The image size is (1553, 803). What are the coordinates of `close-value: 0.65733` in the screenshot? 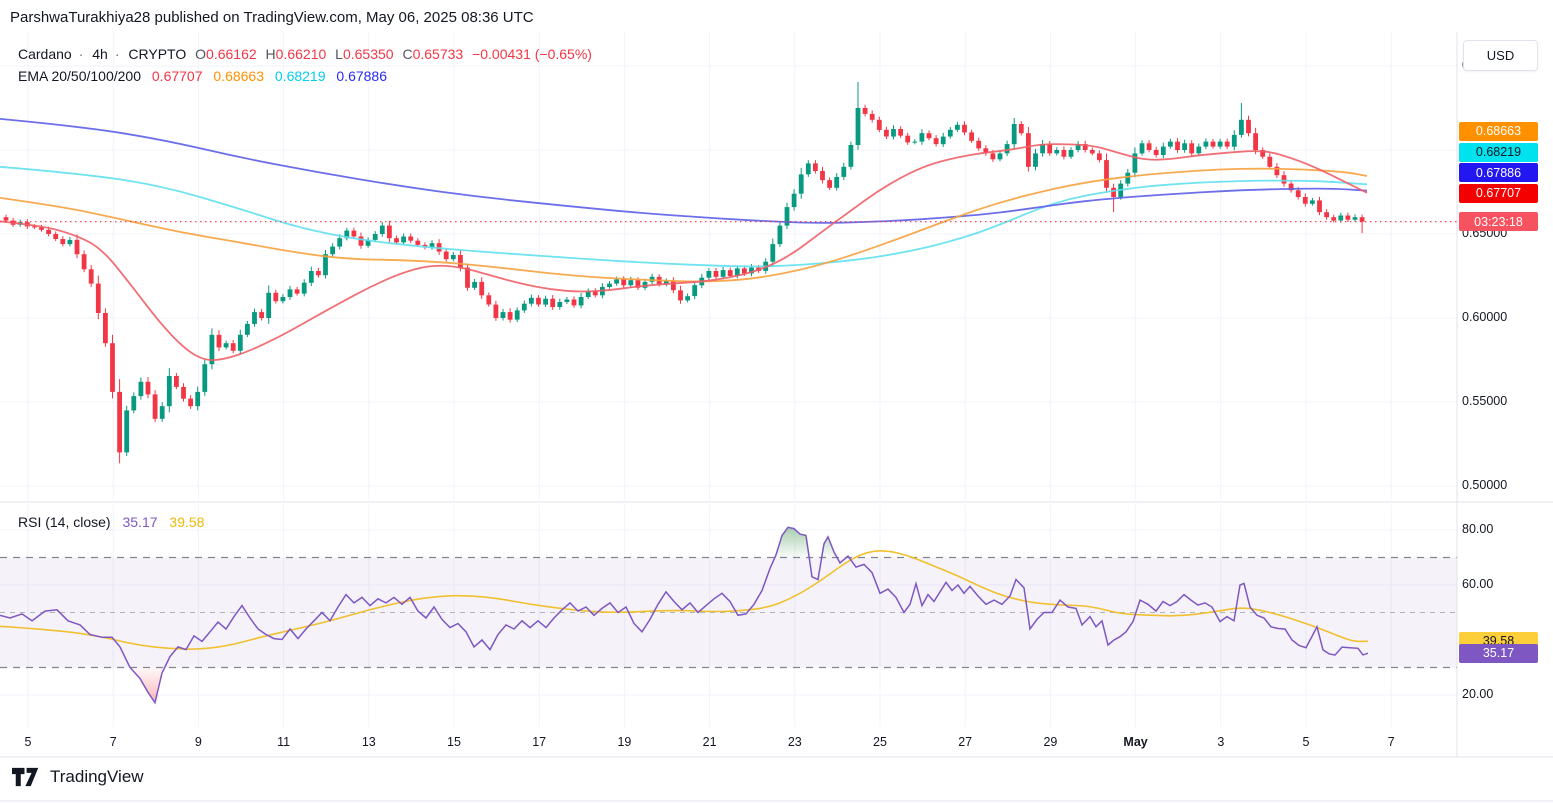 It's located at (438, 54).